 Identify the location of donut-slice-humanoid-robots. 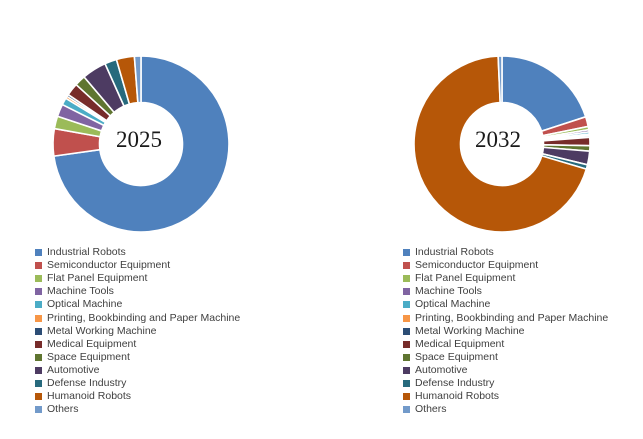
(500, 144).